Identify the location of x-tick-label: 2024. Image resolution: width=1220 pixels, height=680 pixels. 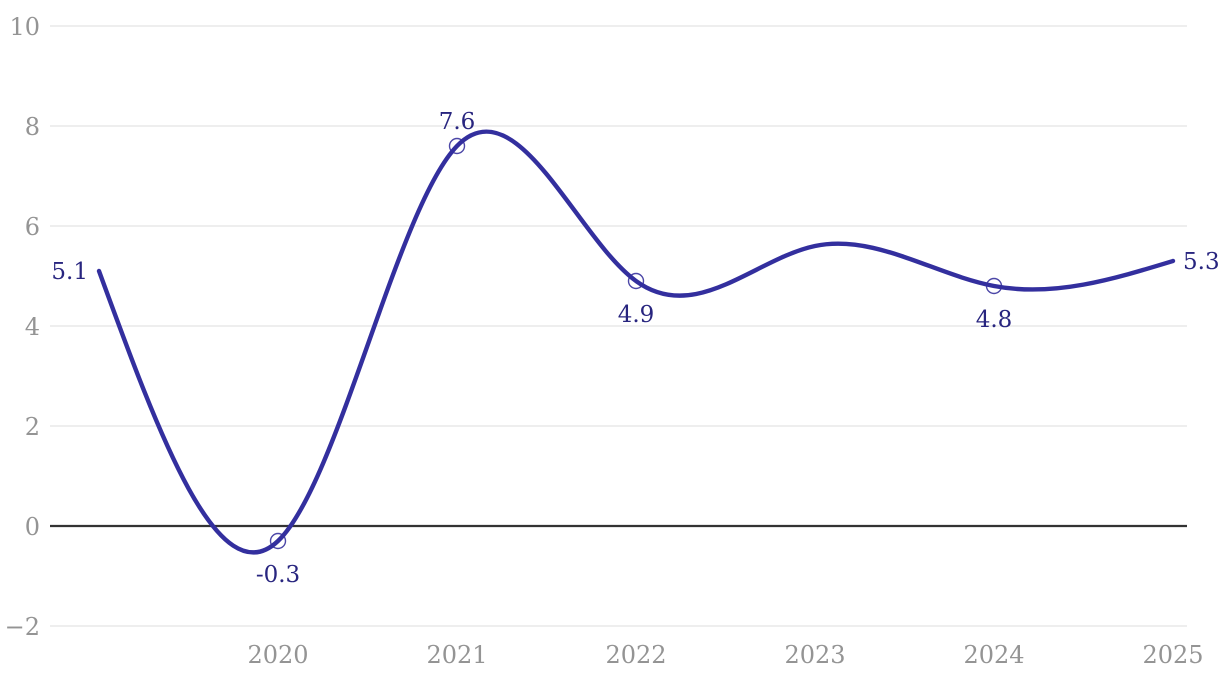
(993, 655).